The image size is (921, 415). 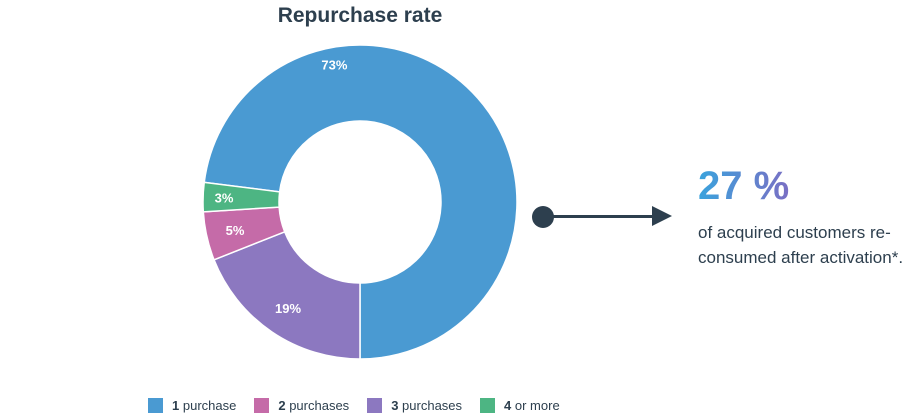 What do you see at coordinates (427, 405) in the screenshot?
I see `legend-label: 3 purchases` at bounding box center [427, 405].